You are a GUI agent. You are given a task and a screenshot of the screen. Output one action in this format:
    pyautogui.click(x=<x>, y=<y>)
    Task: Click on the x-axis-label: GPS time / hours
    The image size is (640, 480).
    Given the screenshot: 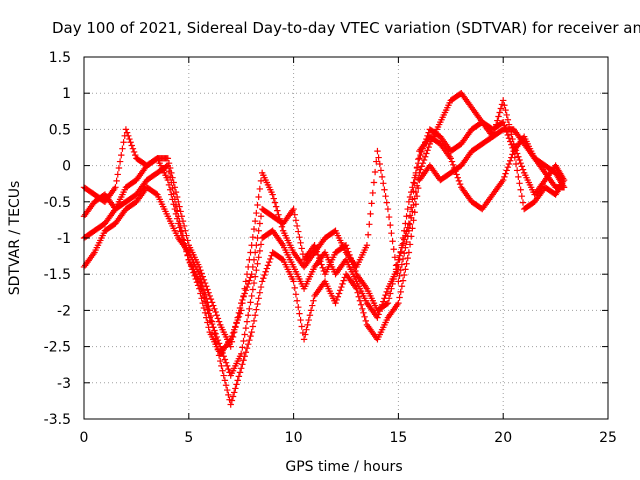 What is the action you would take?
    pyautogui.click(x=343, y=467)
    